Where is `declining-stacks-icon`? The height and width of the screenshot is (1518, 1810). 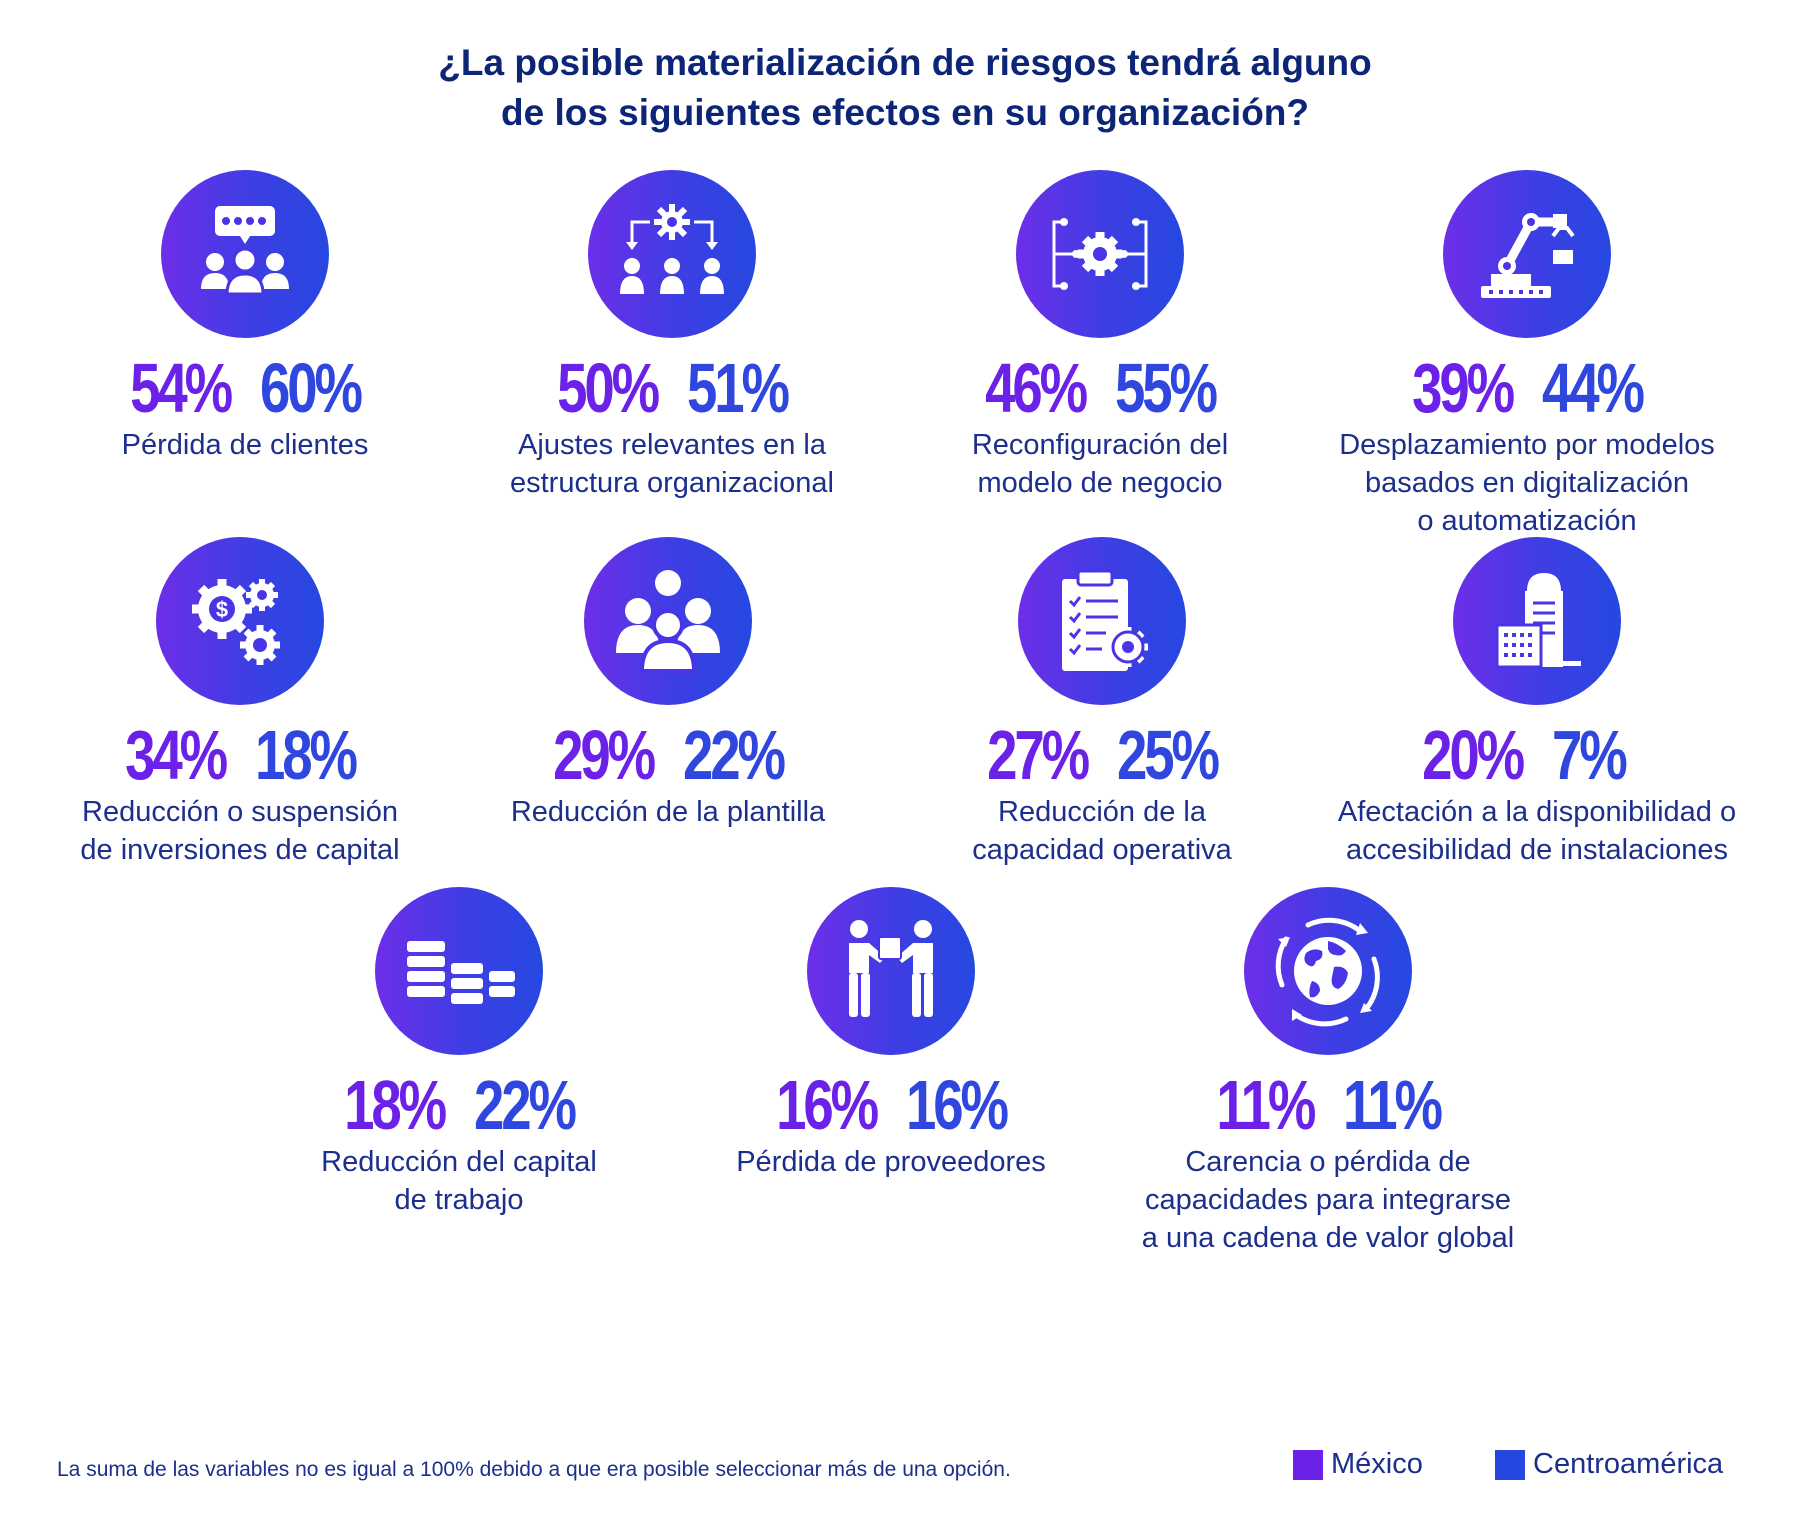 declining-stacks-icon is located at coordinates (461, 972).